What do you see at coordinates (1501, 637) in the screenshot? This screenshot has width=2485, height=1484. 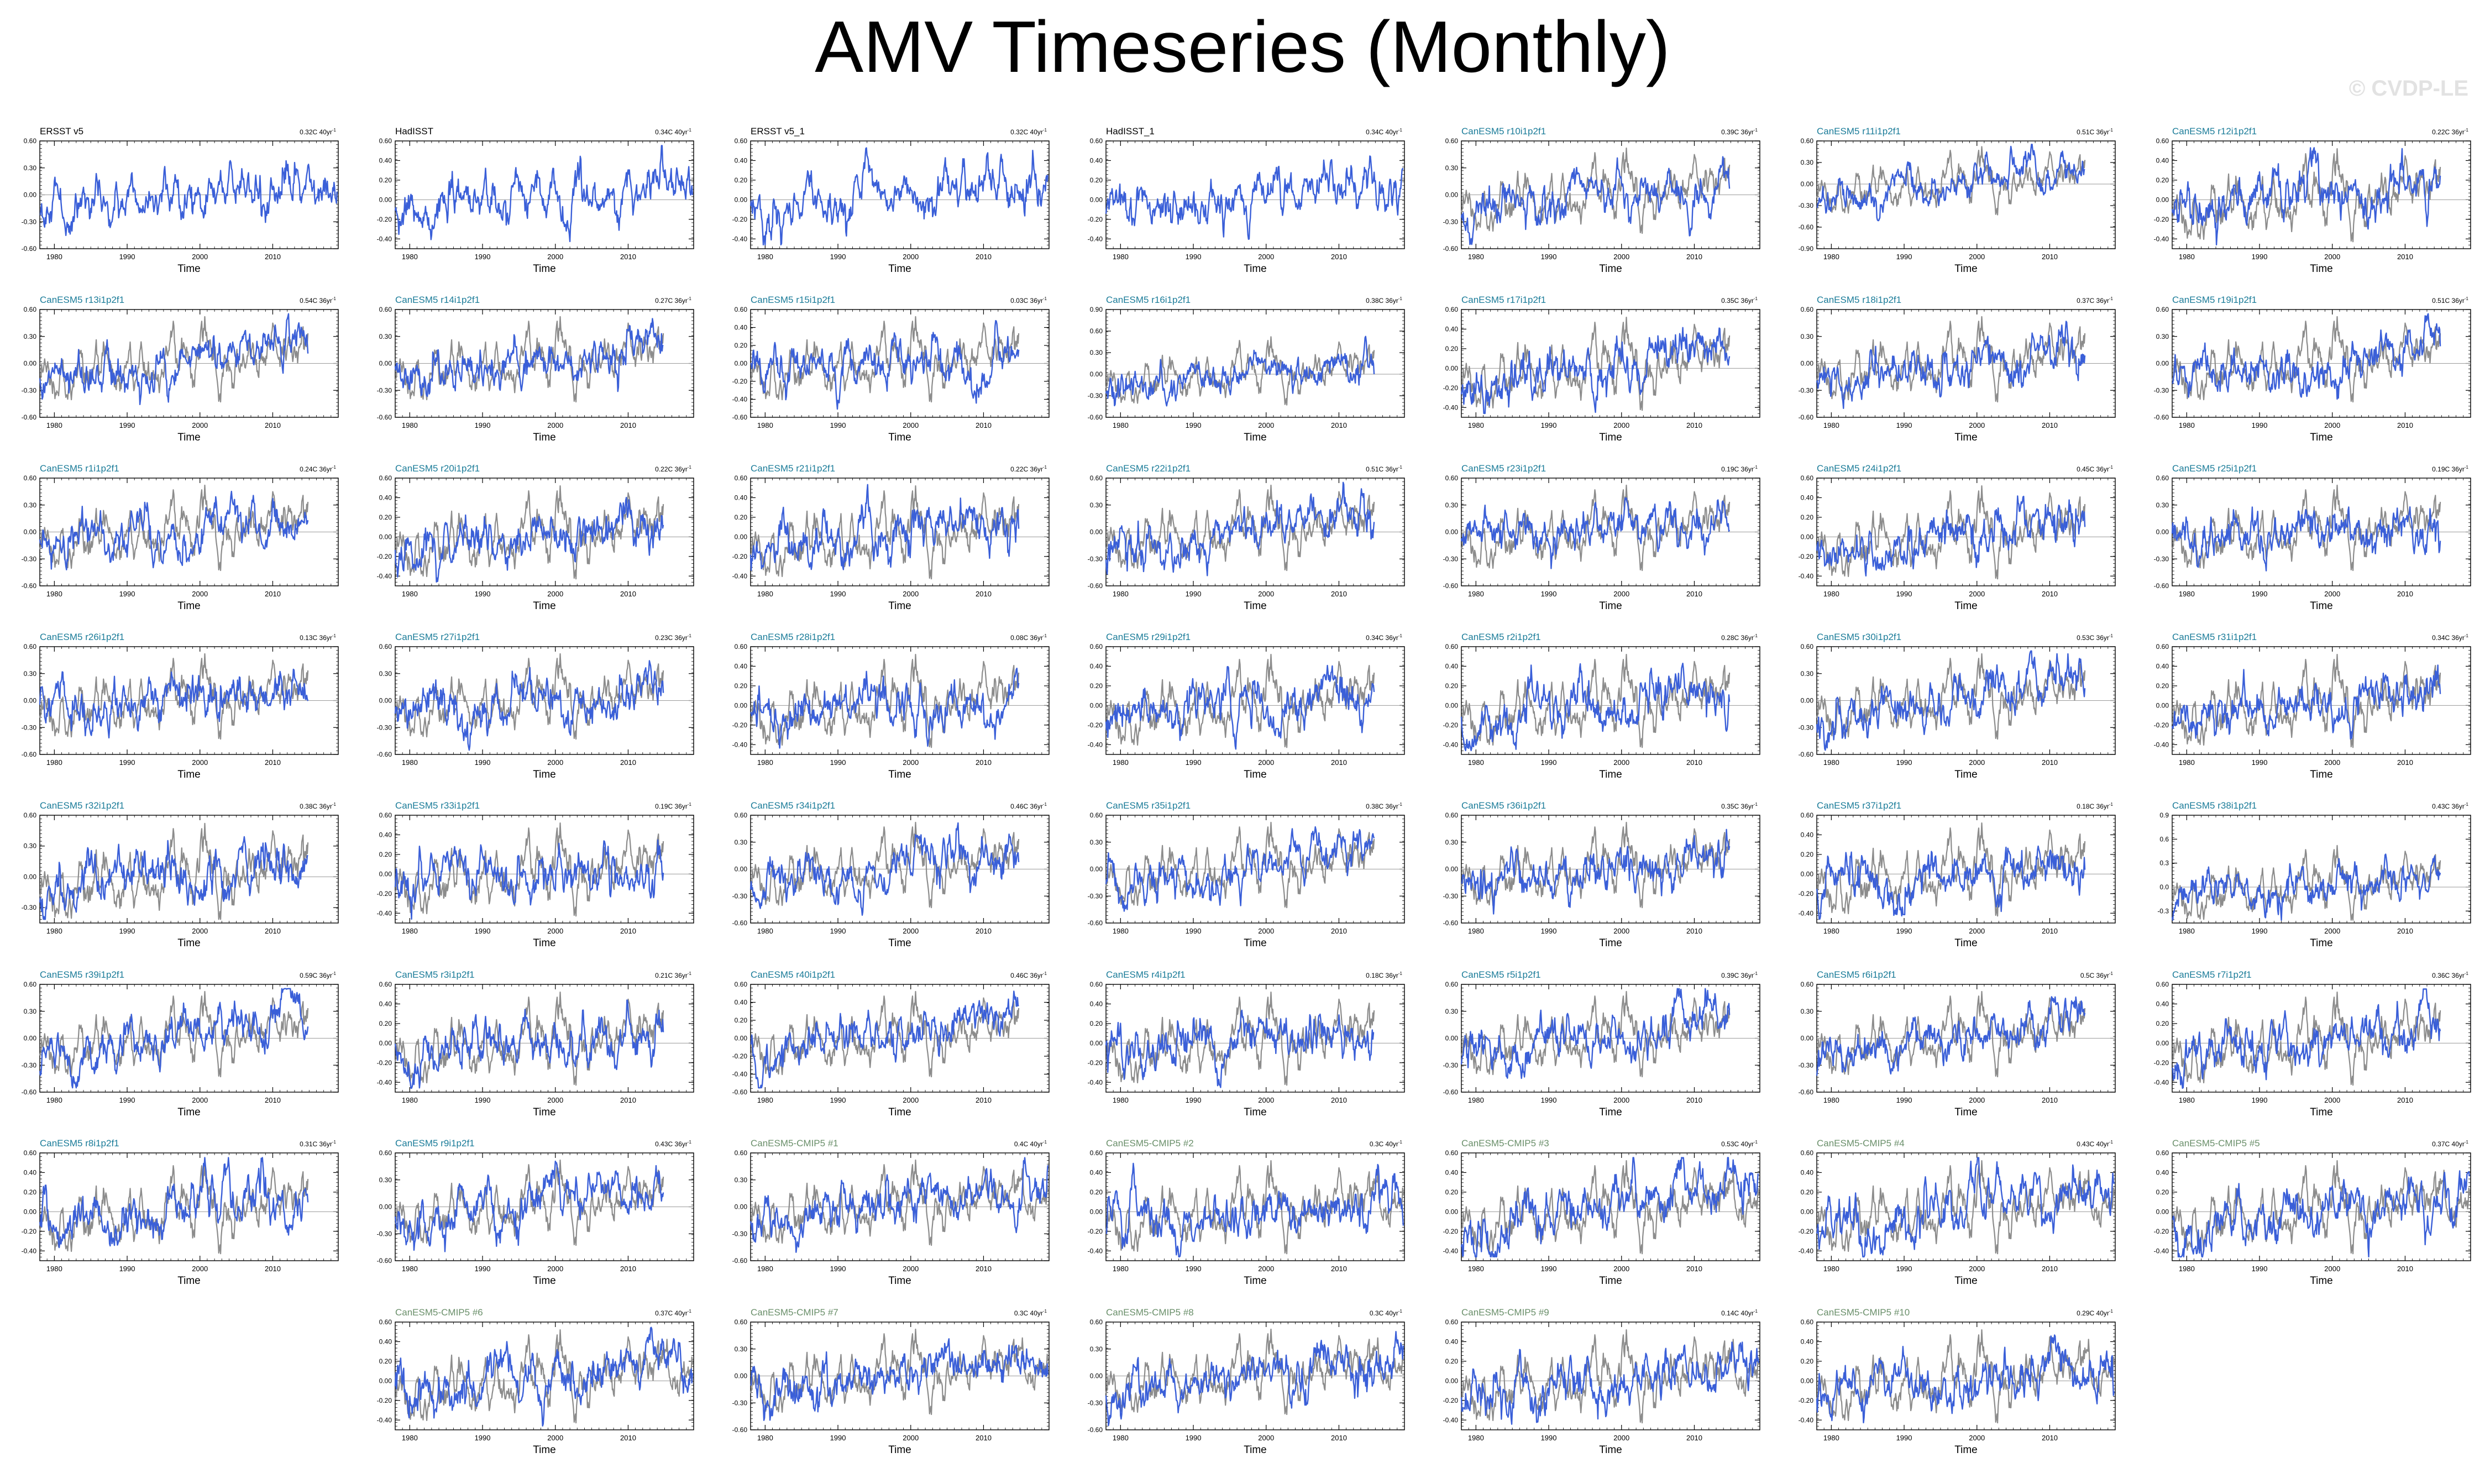 I see `panel-label: CanESM5 r2i1p2f1` at bounding box center [1501, 637].